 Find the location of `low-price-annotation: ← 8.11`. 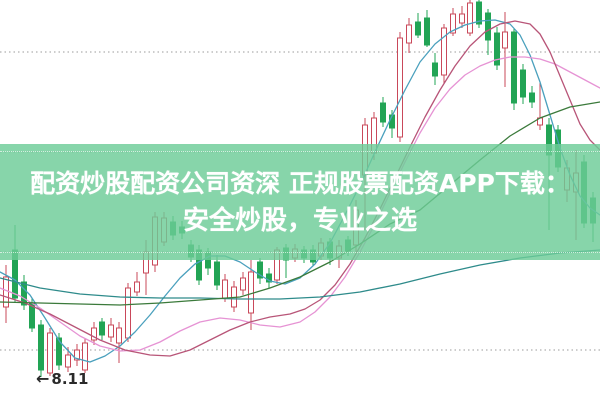

low-price-annotation: ← 8.11 is located at coordinates (62, 378).